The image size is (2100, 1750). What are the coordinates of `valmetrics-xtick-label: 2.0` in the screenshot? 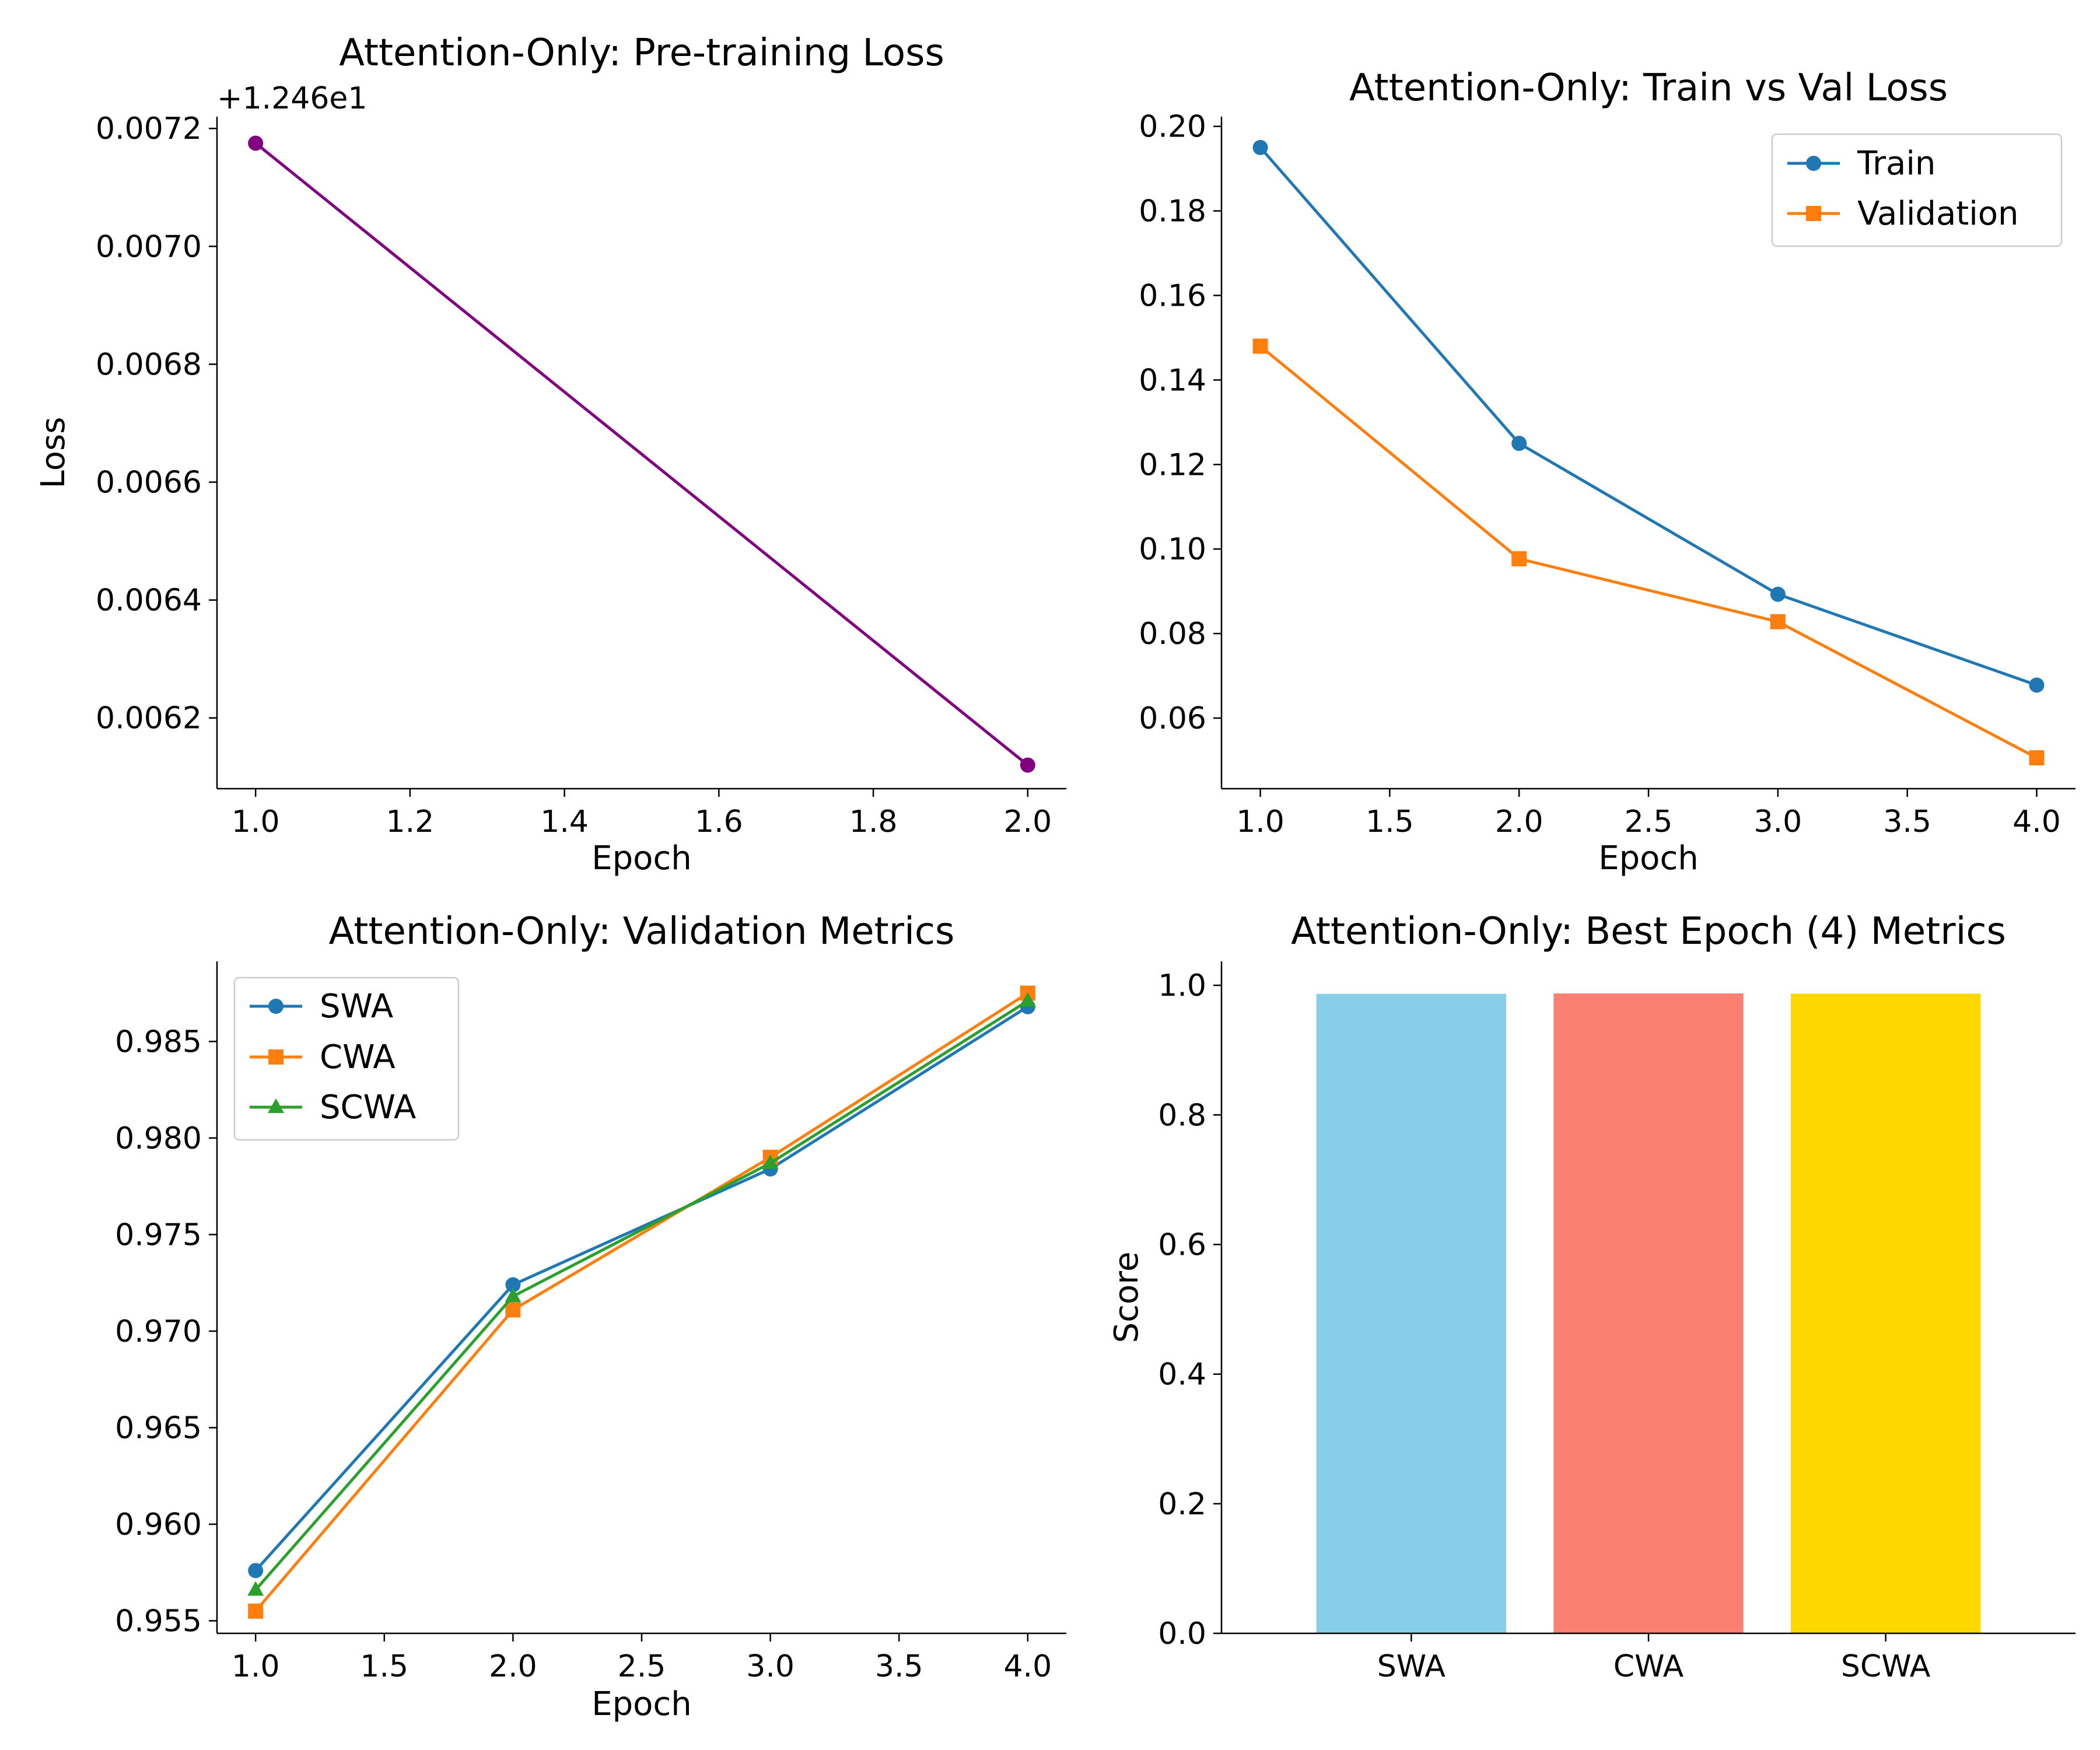 It's located at (513, 1666).